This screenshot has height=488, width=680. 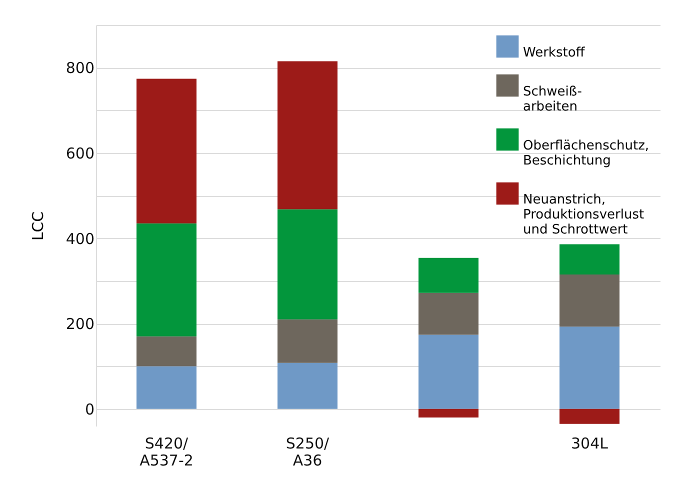 I want to click on y-tick-label: 200, so click(x=80, y=324).